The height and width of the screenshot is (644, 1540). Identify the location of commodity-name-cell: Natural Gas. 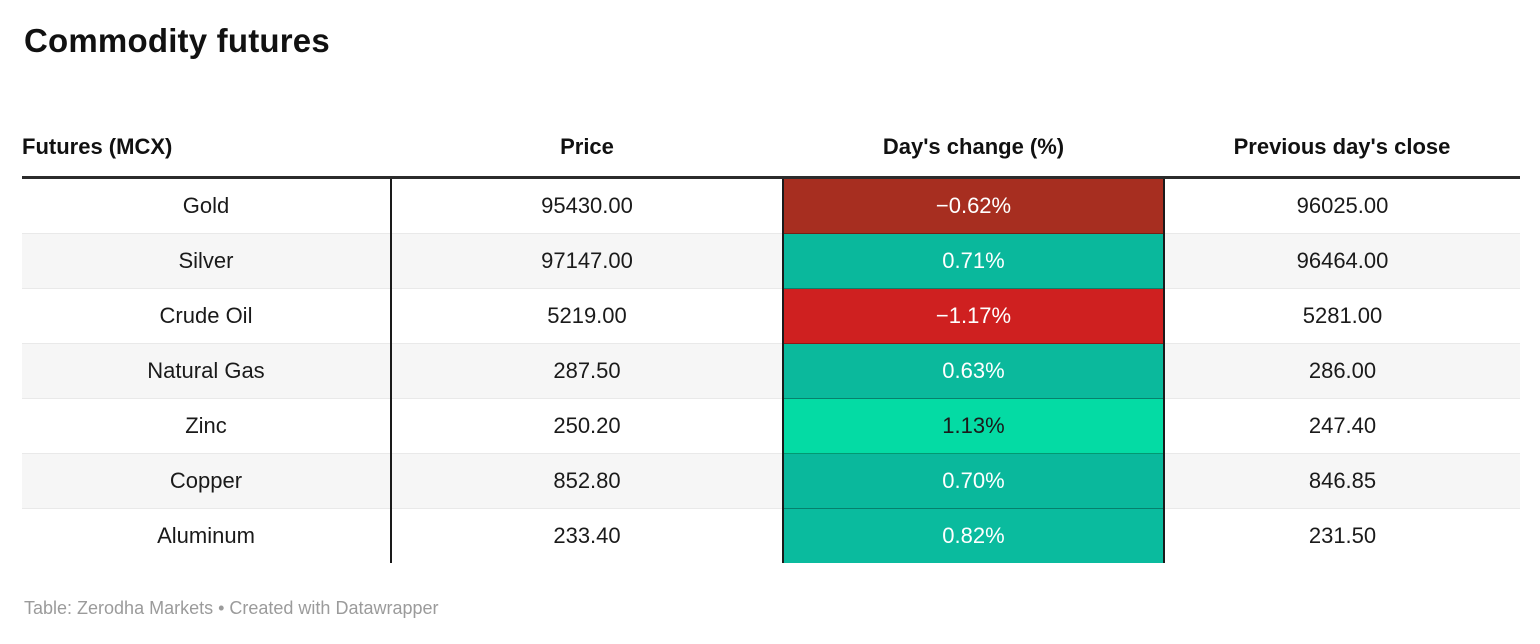
(206, 371).